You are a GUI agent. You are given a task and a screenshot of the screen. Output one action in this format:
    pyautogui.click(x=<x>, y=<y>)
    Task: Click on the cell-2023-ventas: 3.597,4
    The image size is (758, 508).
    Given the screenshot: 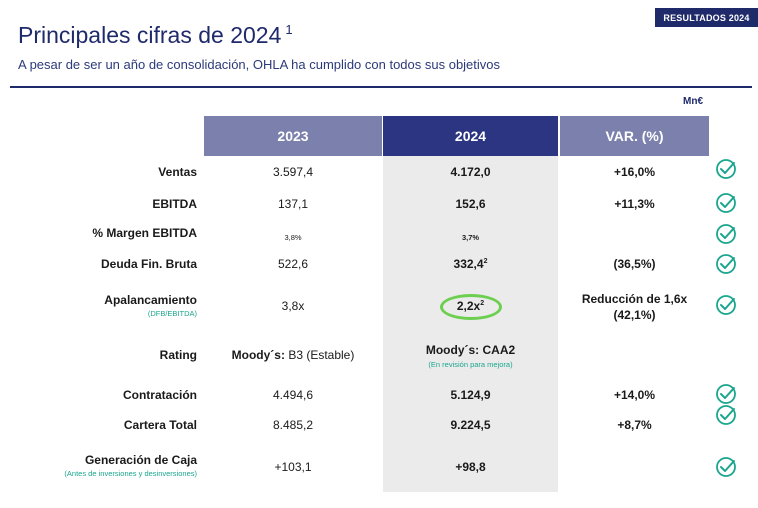 What is the action you would take?
    pyautogui.click(x=293, y=172)
    